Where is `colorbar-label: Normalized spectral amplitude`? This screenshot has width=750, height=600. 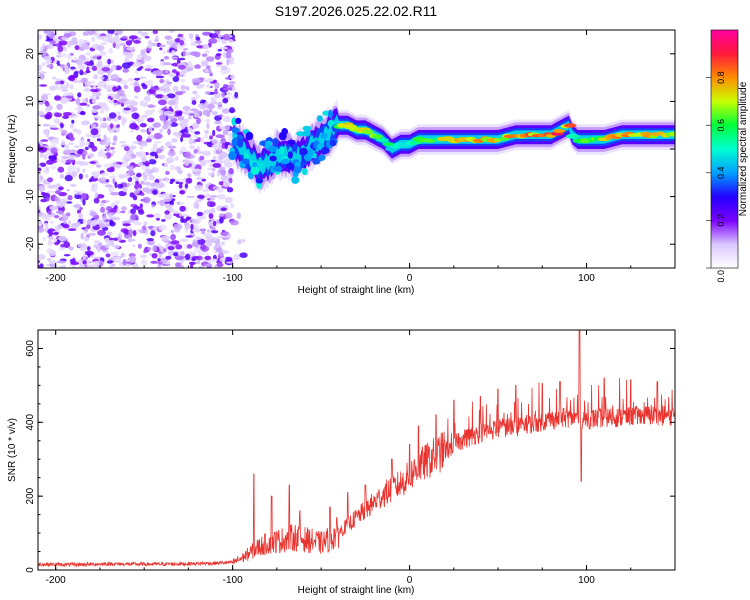
colorbar-label: Normalized spectral amplitude is located at coordinates (743, 148).